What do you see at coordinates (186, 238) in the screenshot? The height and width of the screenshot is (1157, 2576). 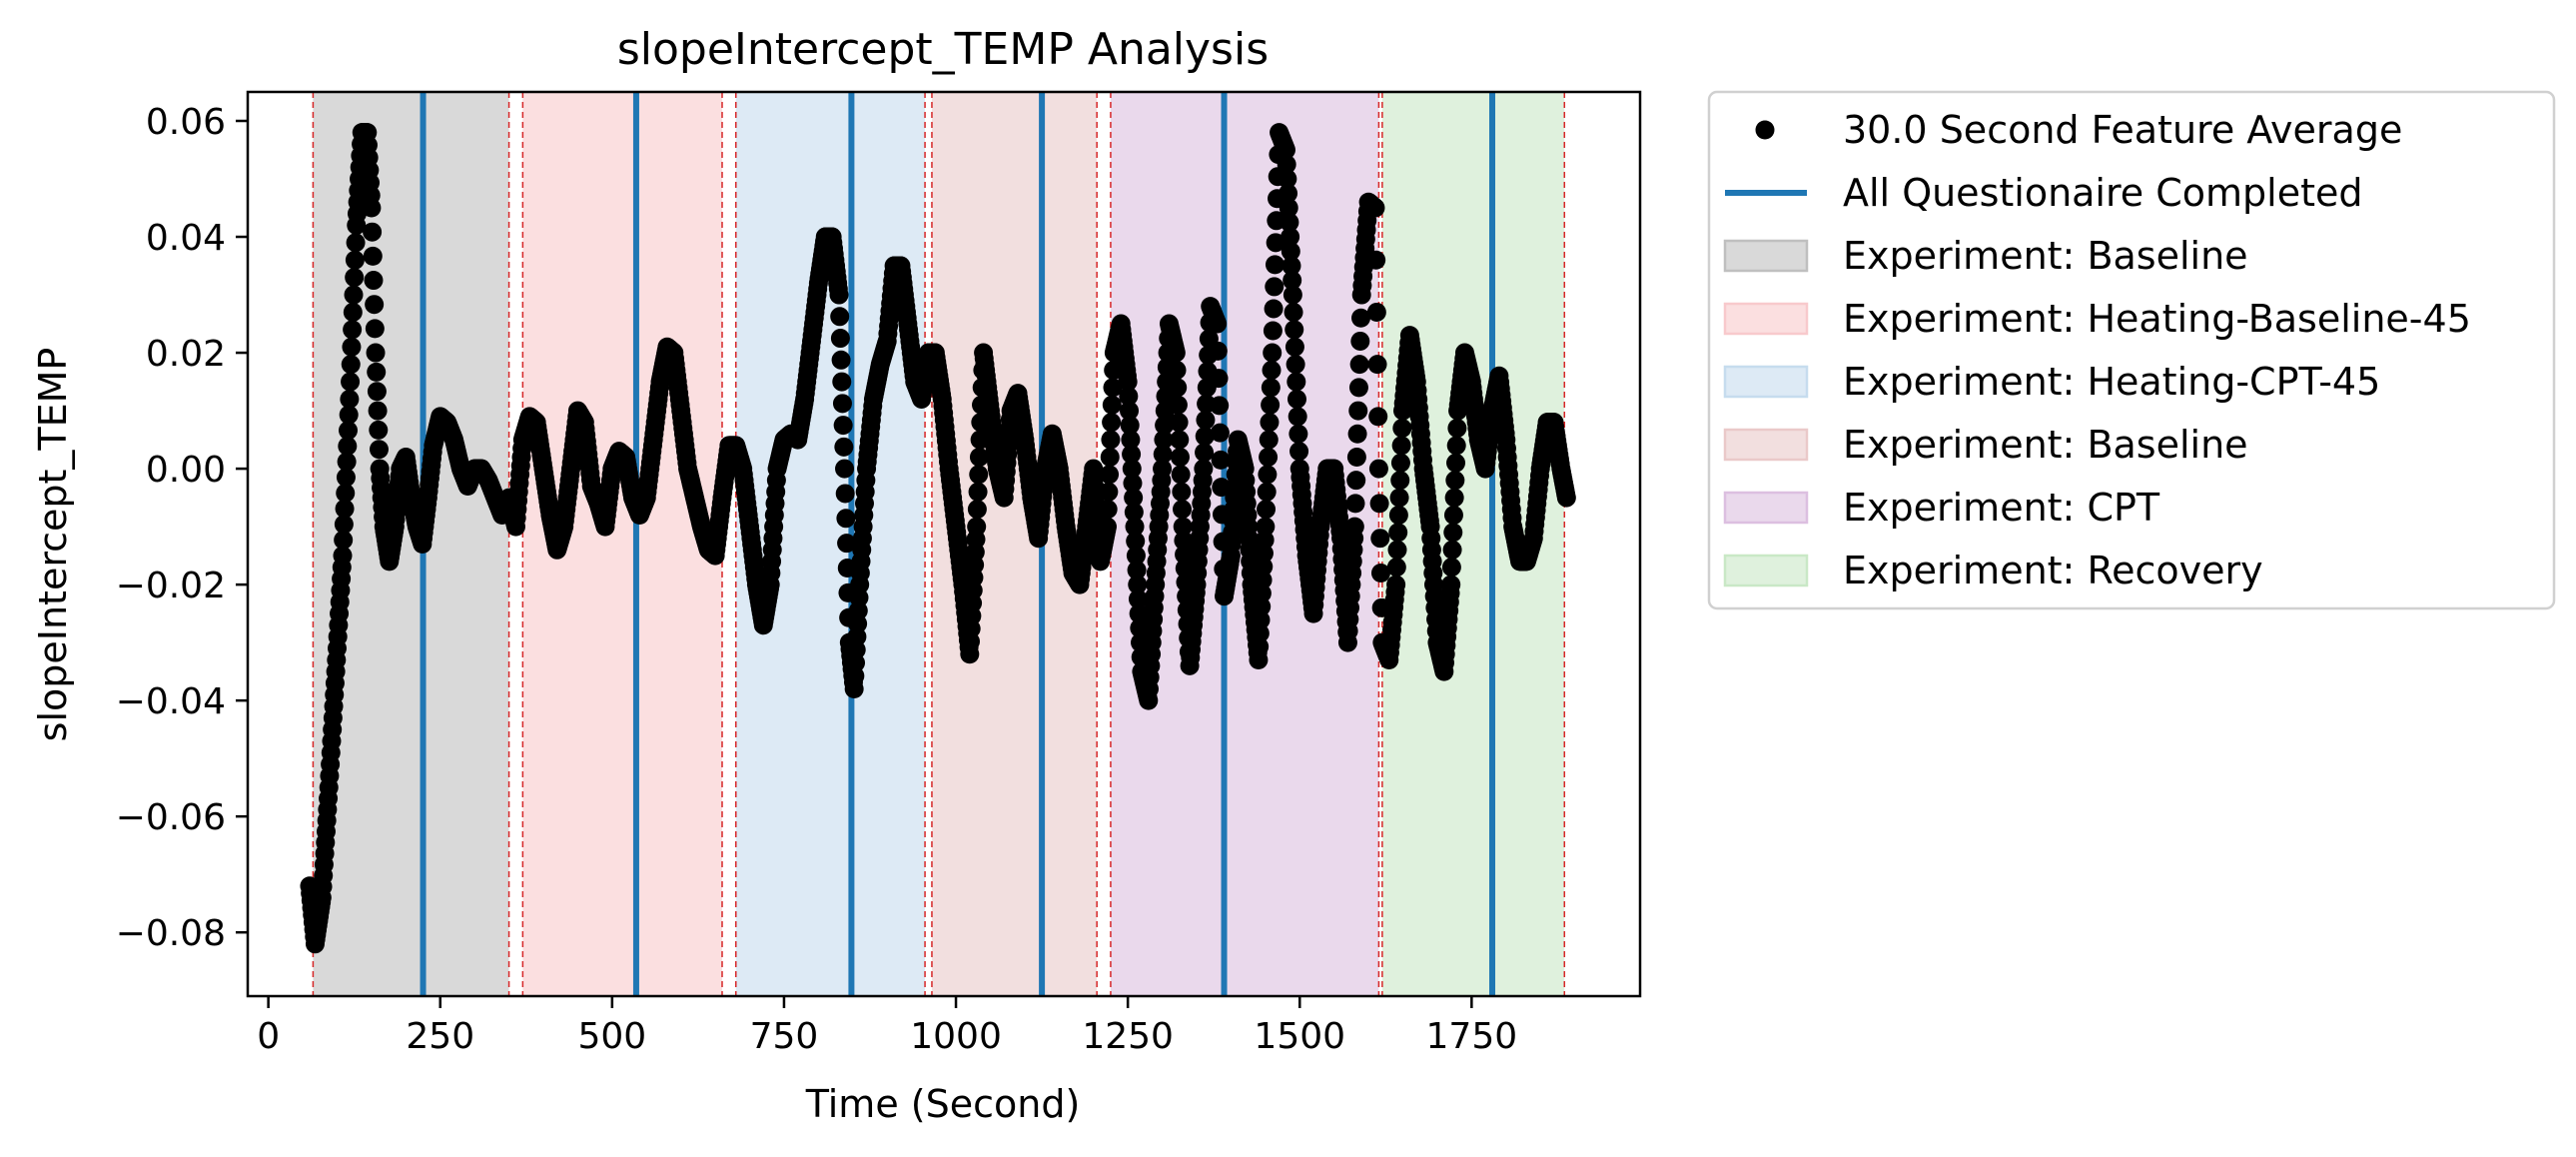 I see `y-tick-label: 0.04` at bounding box center [186, 238].